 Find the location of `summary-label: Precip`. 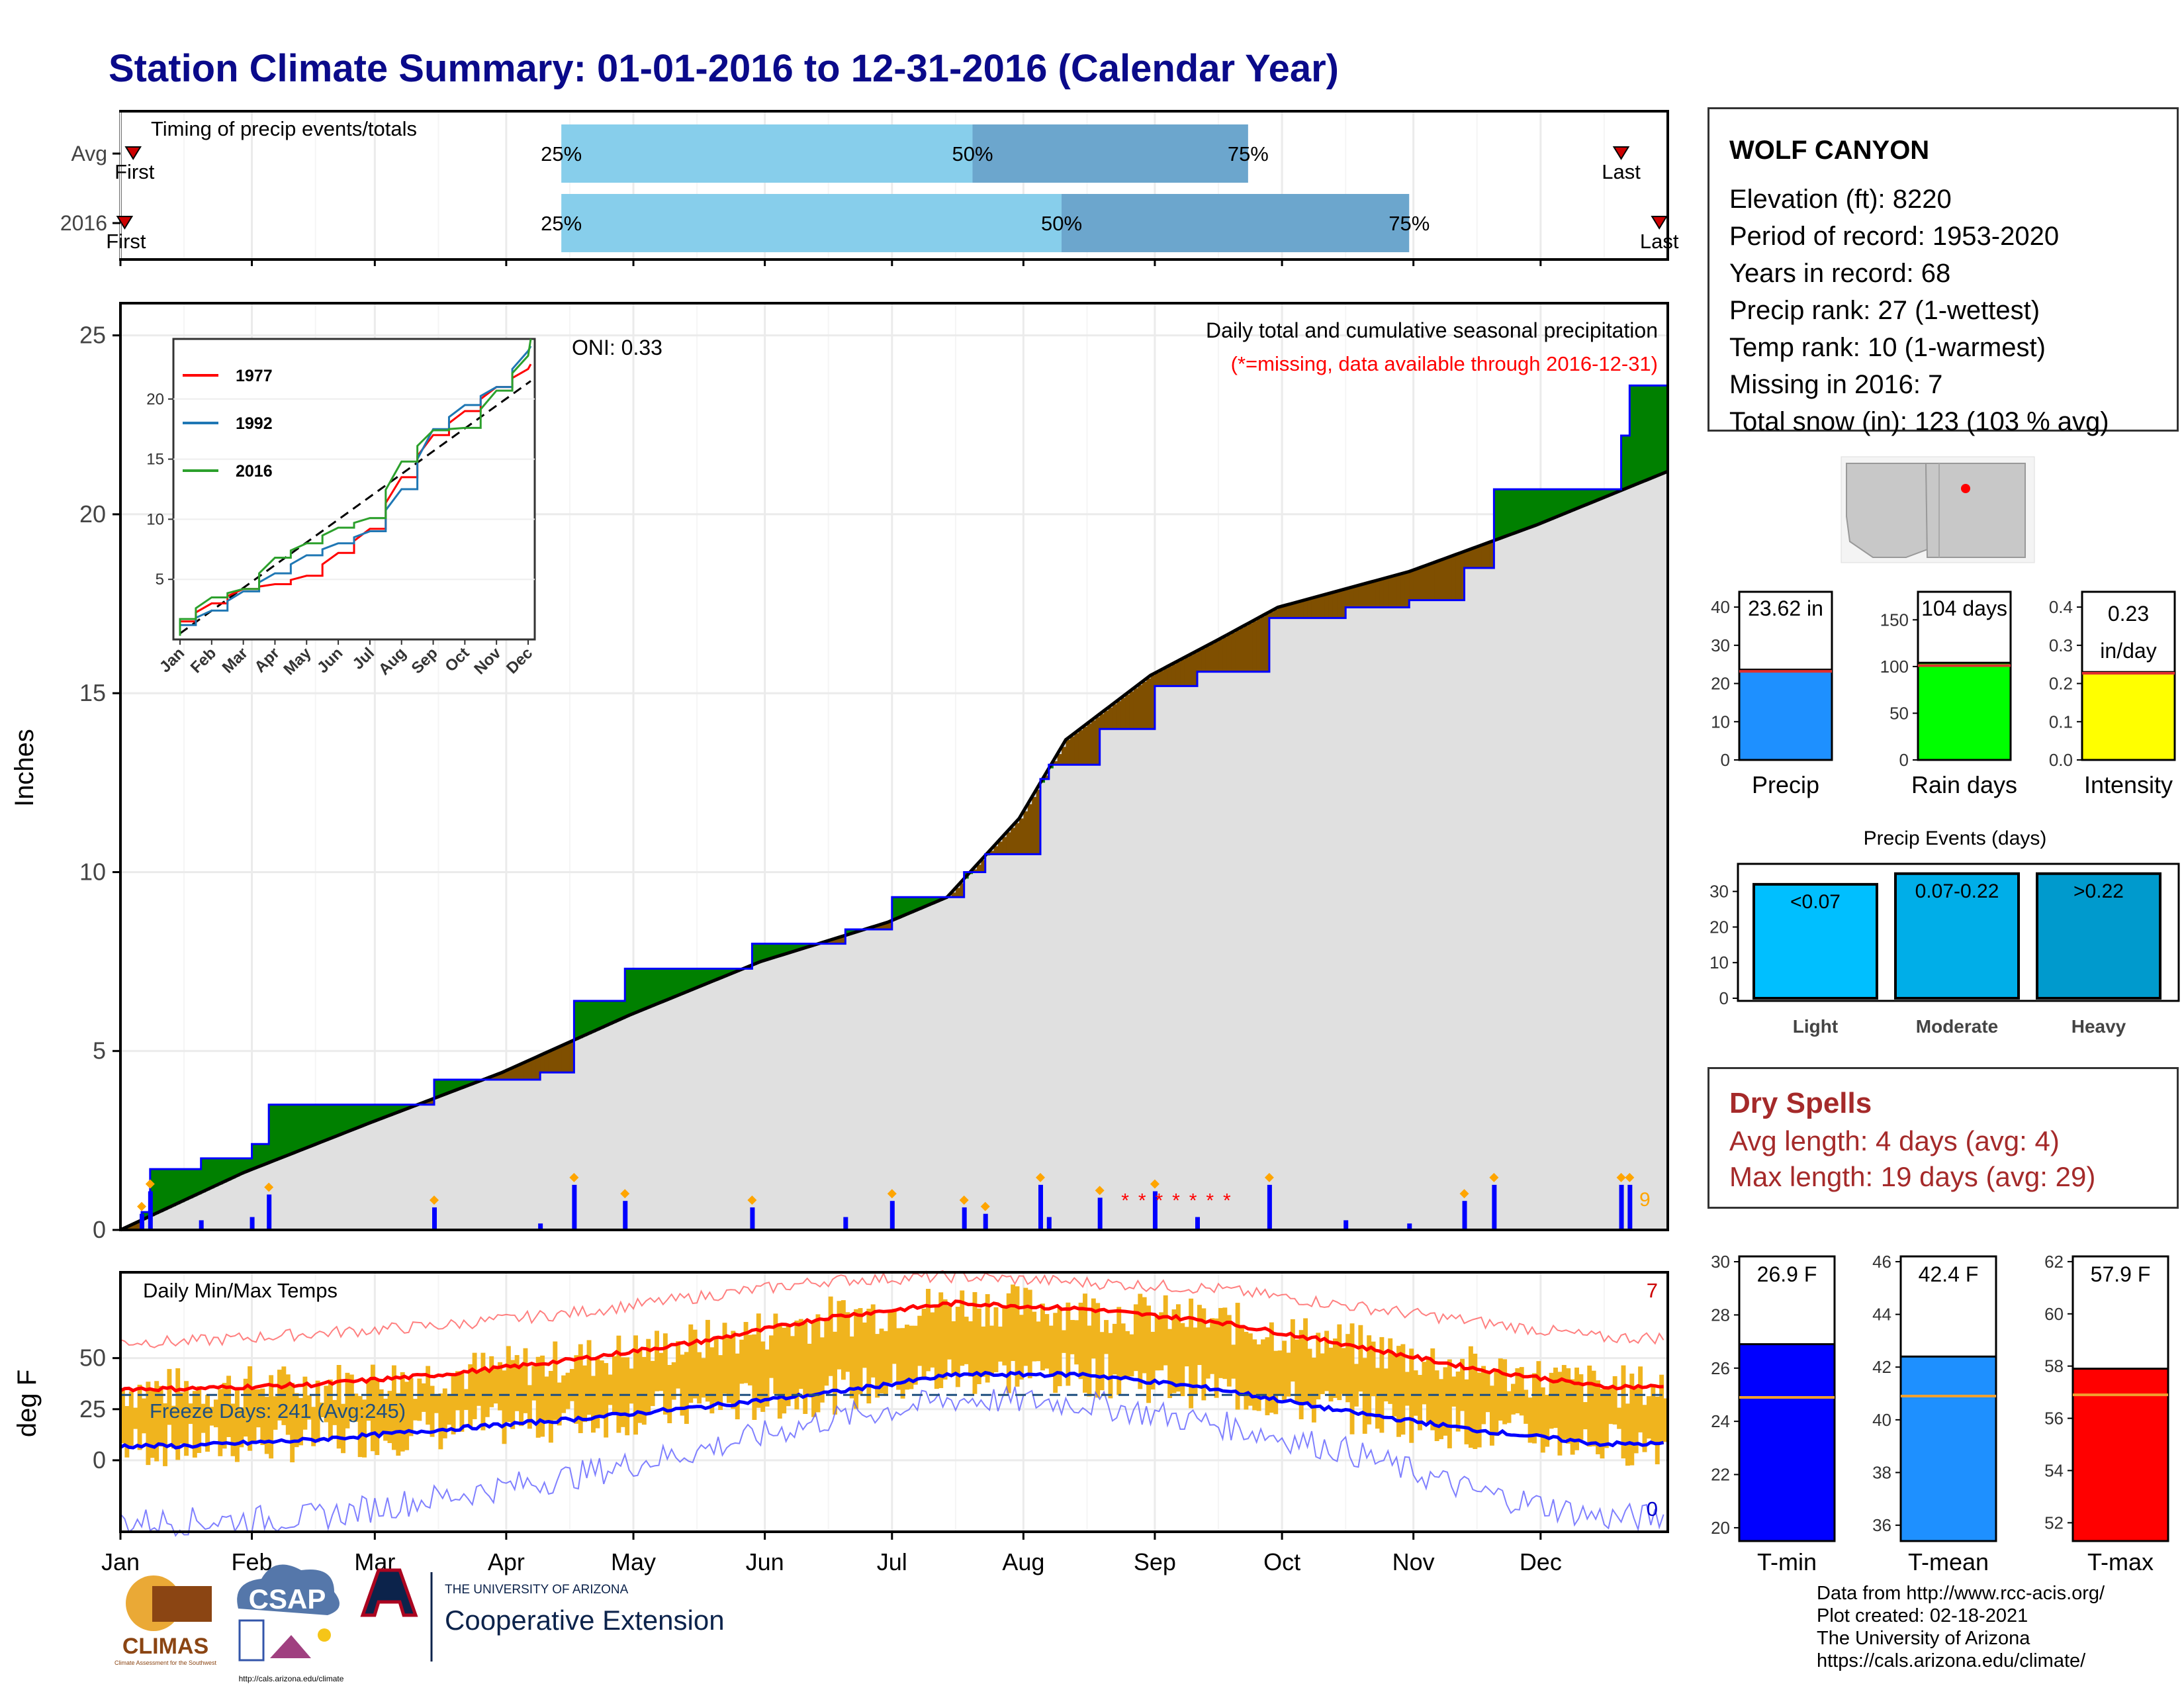

summary-label: Precip is located at coordinates (1786, 784).